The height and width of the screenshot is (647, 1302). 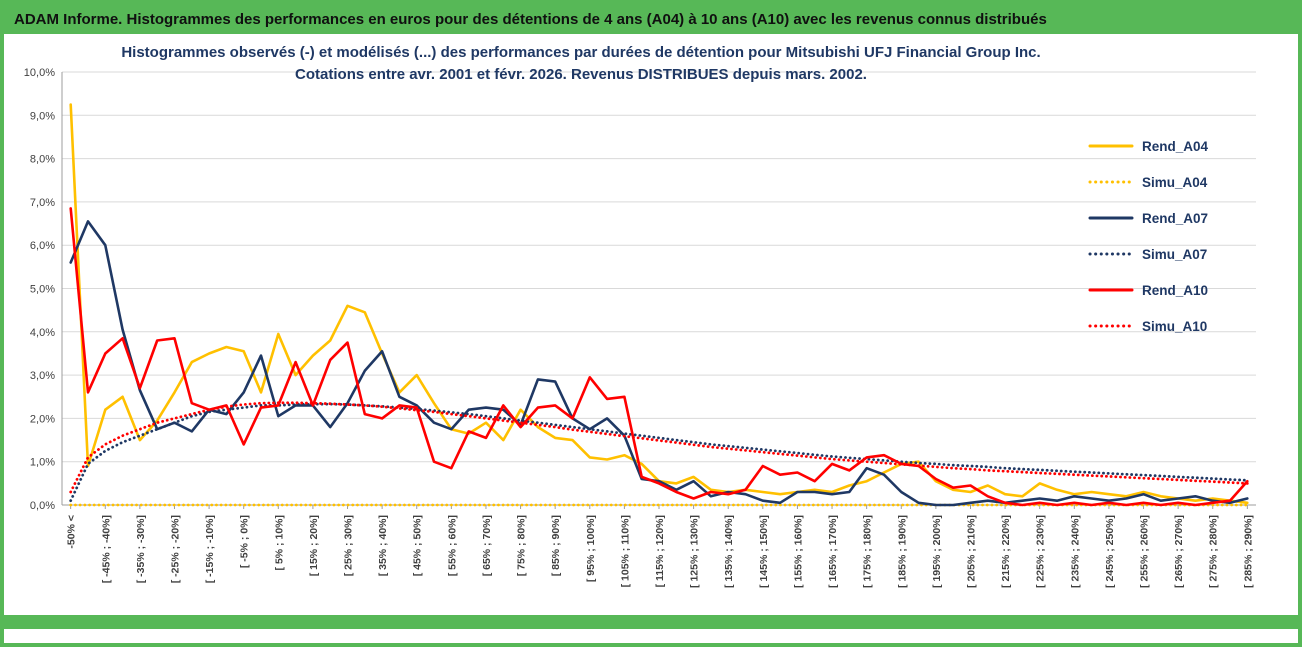 What do you see at coordinates (1248, 551) in the screenshot?
I see `x-axis-tick-label: [ 285% ; 290%]` at bounding box center [1248, 551].